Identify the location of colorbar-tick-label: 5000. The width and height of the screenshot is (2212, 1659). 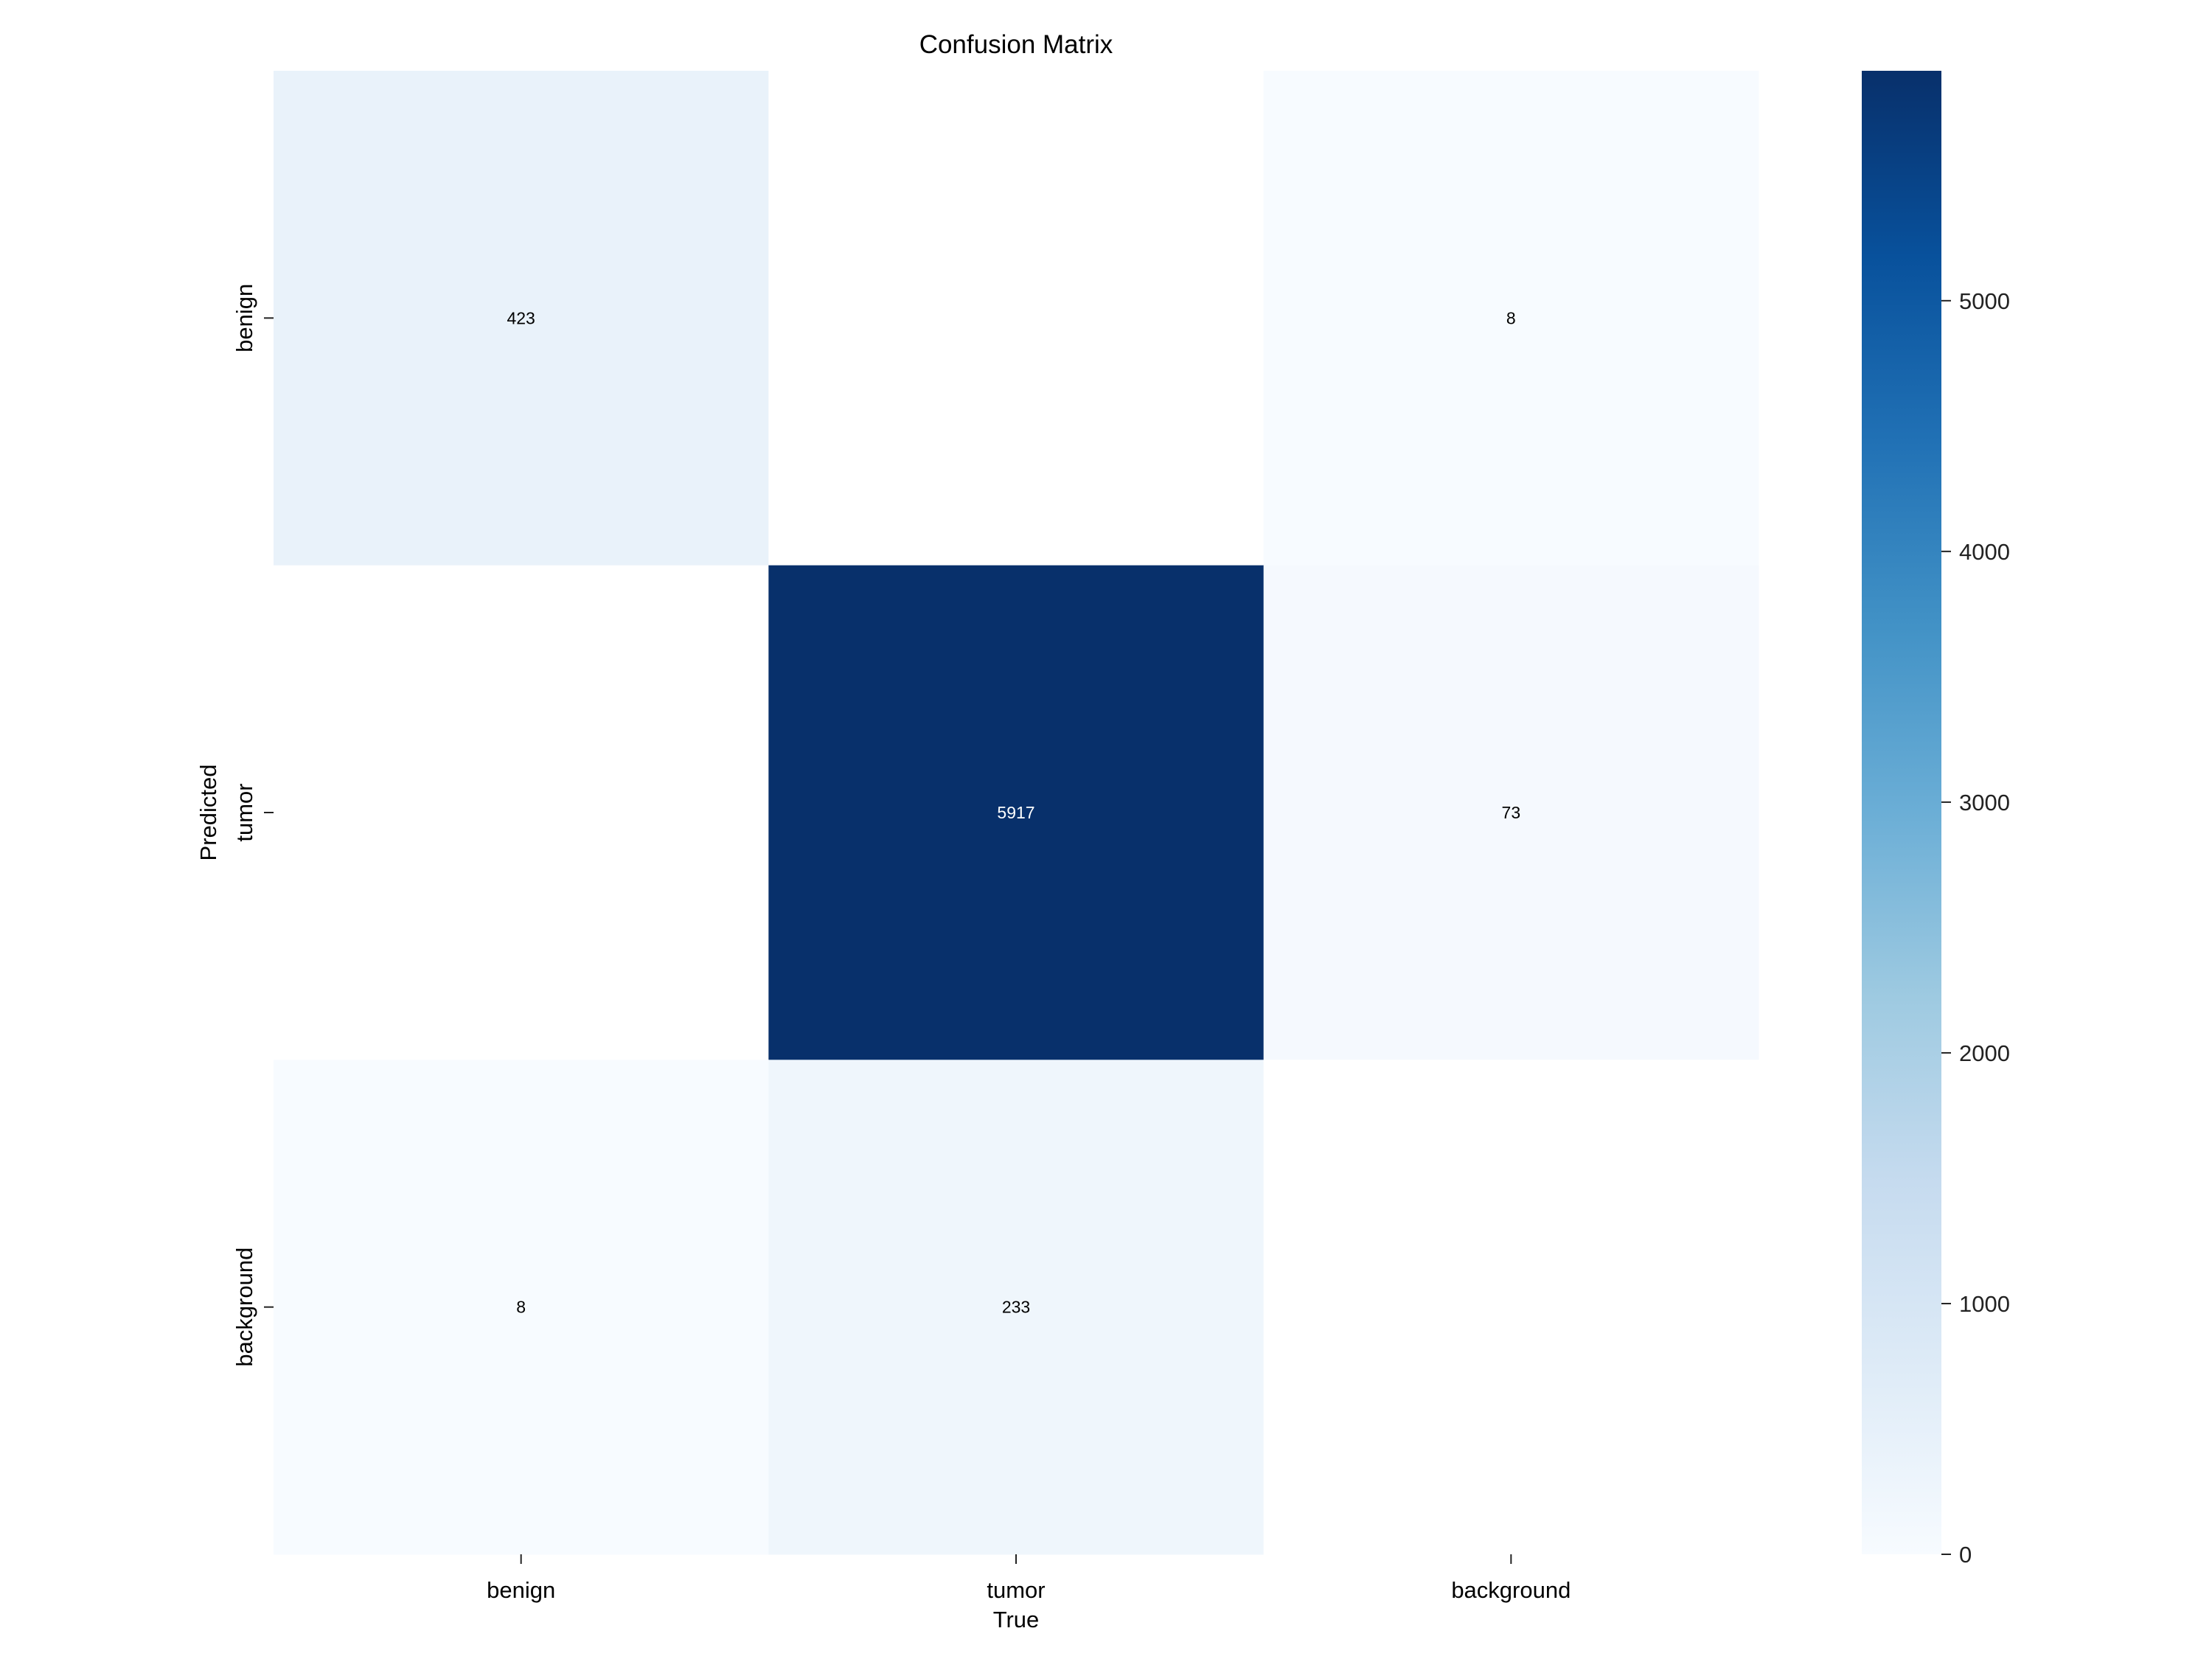
(1984, 301).